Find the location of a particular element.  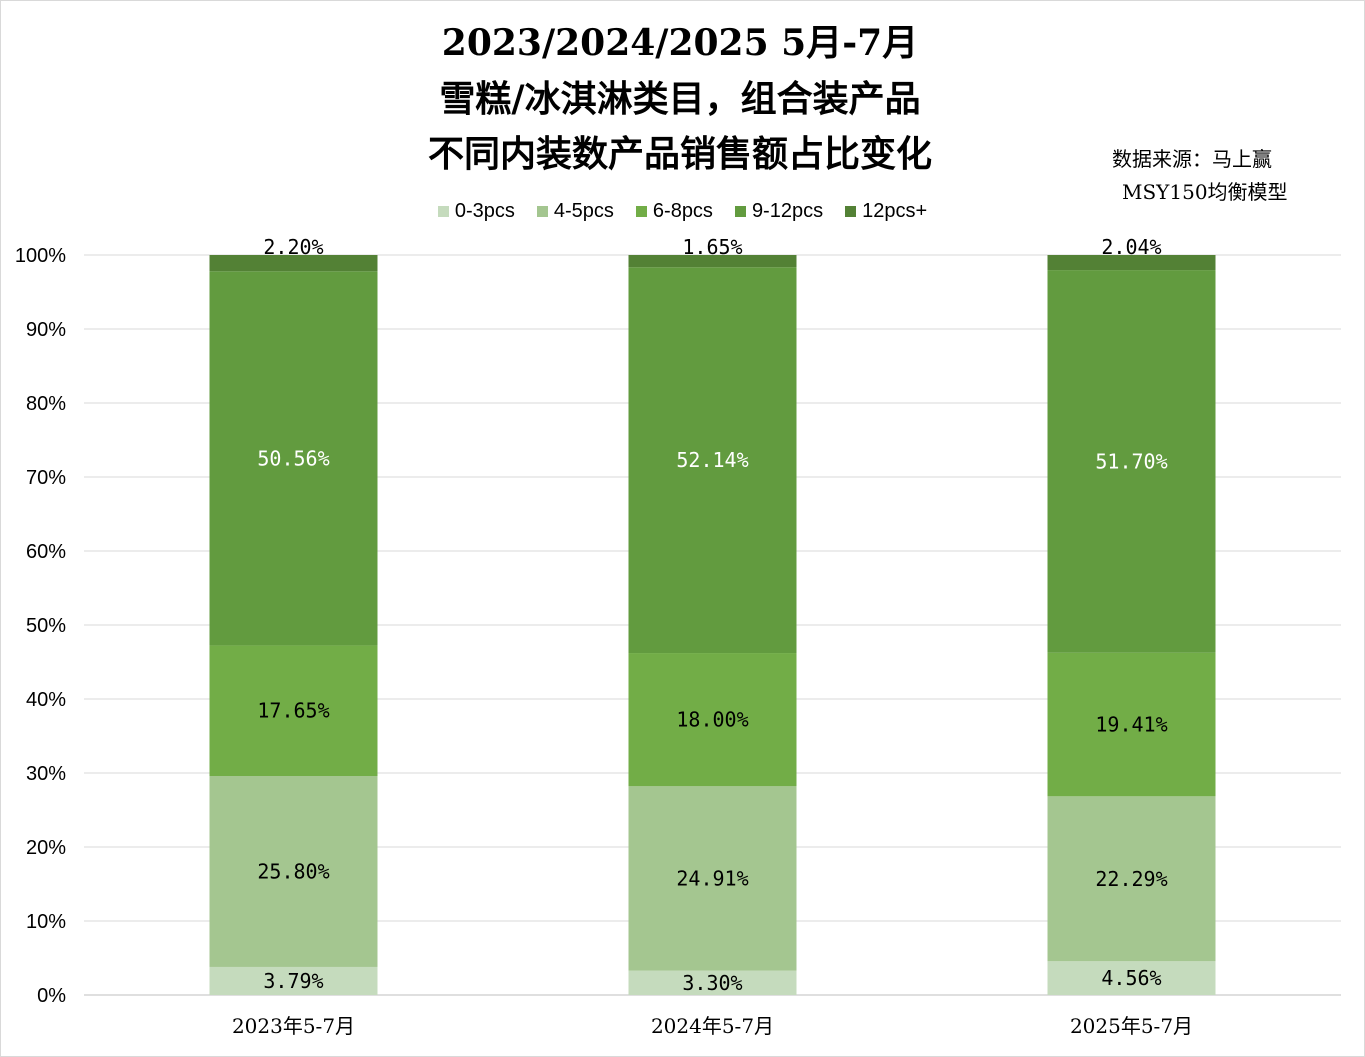

data-label: 18.00% is located at coordinates (712, 720).